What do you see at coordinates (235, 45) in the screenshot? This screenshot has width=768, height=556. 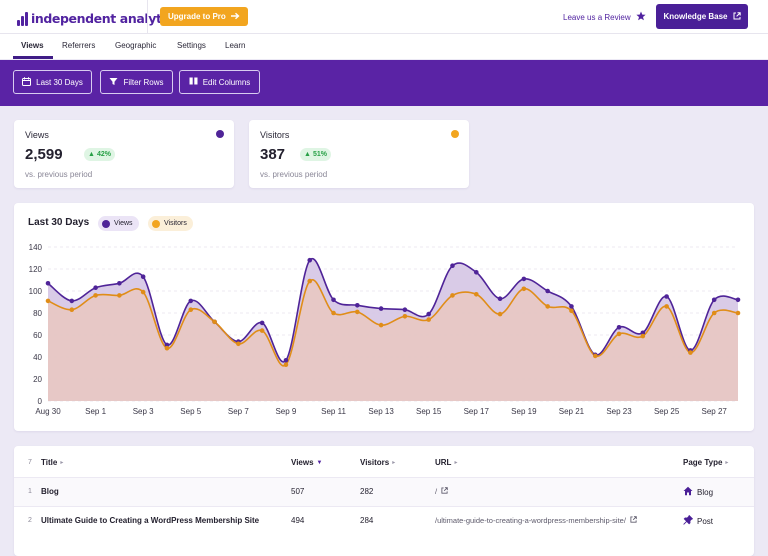 I see `tab-learn: Learn` at bounding box center [235, 45].